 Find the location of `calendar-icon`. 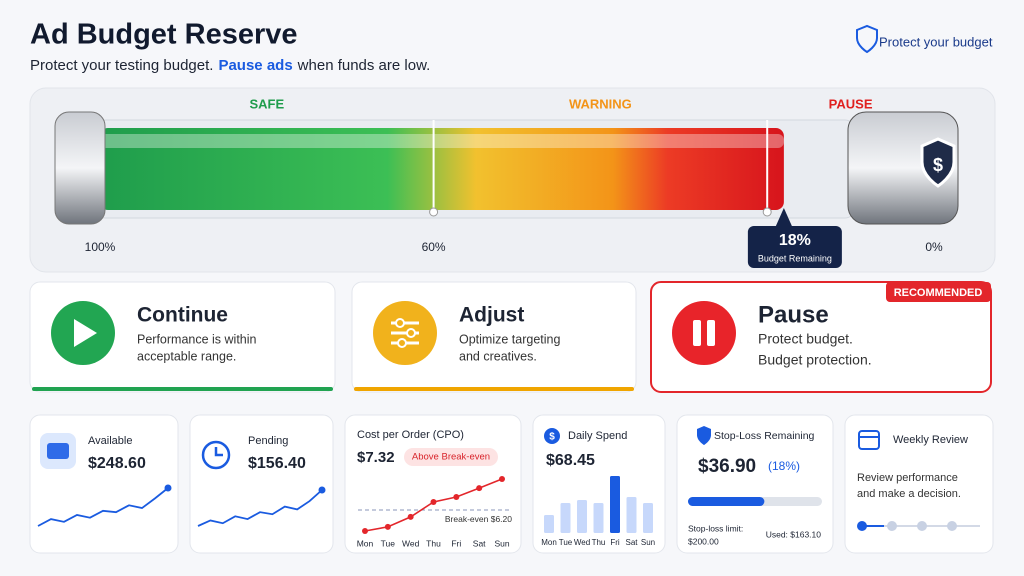

calendar-icon is located at coordinates (869, 440).